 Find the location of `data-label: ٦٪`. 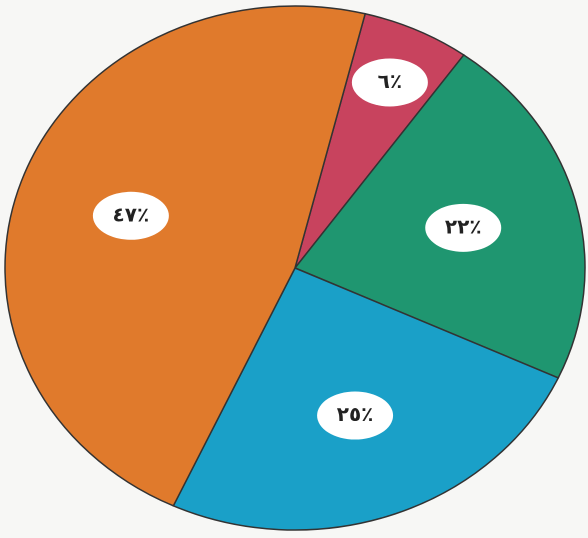

data-label: ٦٪ is located at coordinates (390, 81).